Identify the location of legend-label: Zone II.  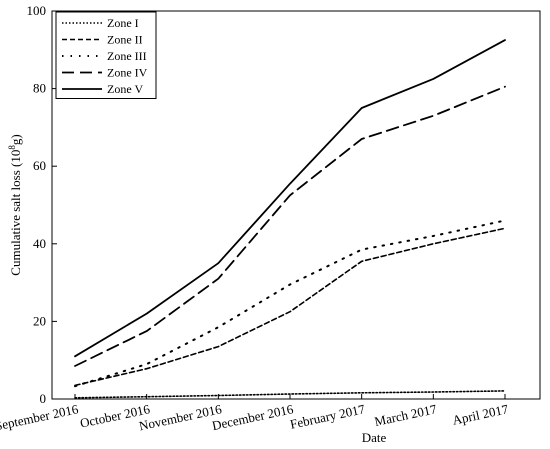
(125, 40).